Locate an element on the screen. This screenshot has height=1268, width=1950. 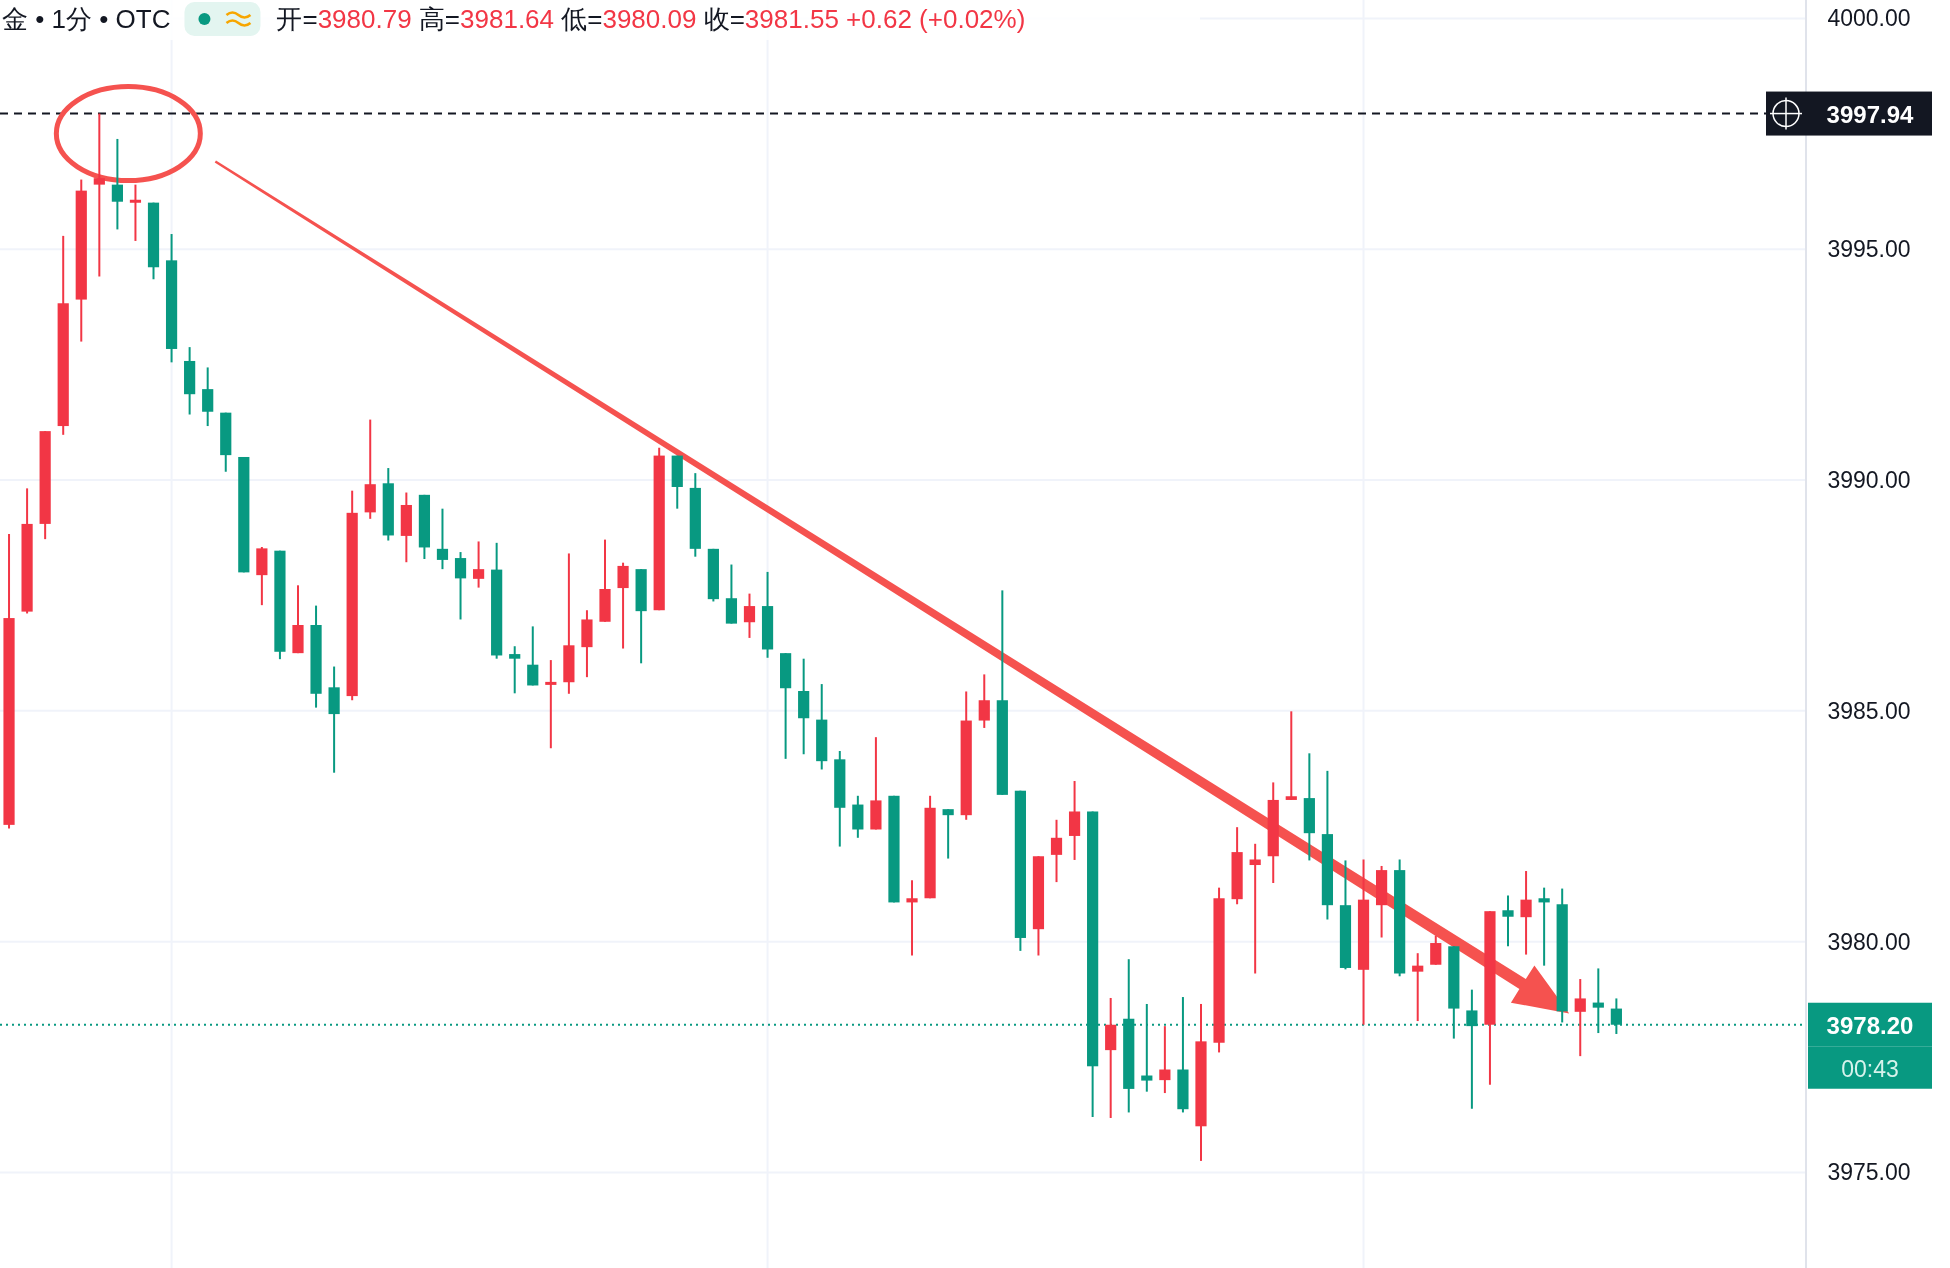
y-tick-label: 3980.00 is located at coordinates (1869, 941).